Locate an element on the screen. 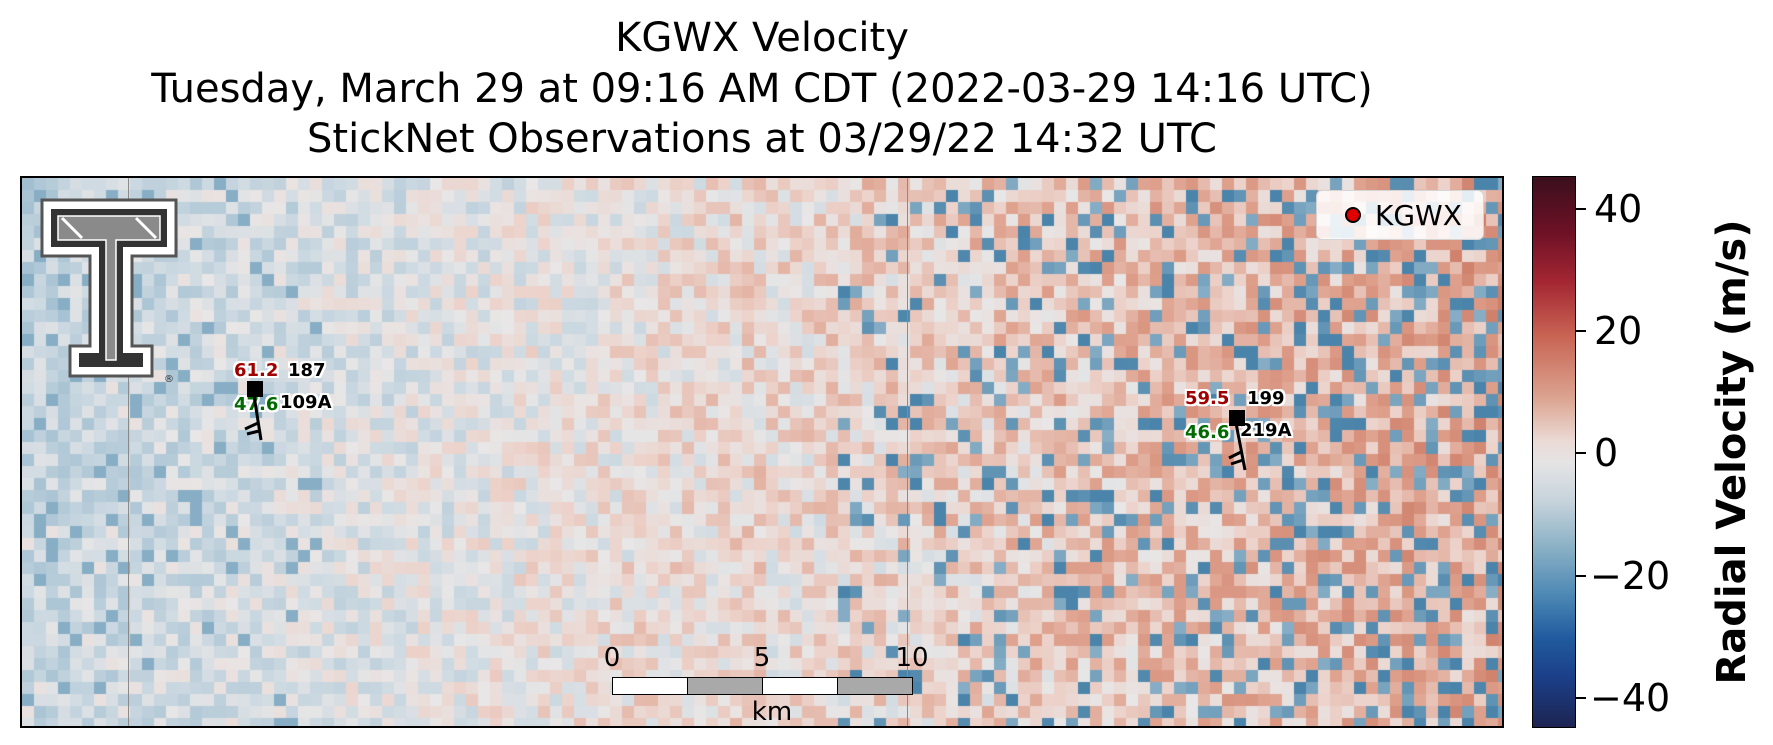 Image resolution: width=1773 pixels, height=745 pixels. scale-tick-label: 10 is located at coordinates (912, 658).